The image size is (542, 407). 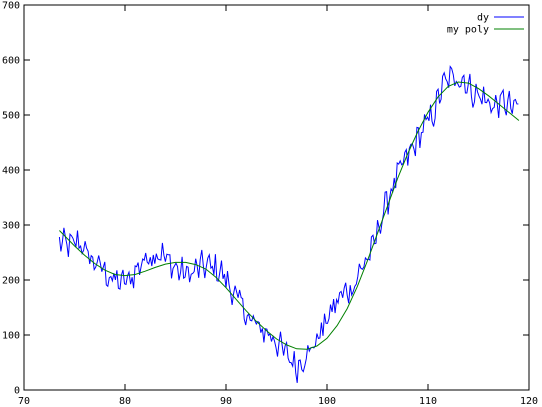 What do you see at coordinates (11, 171) in the screenshot?
I see `y-tick-label: 400` at bounding box center [11, 171].